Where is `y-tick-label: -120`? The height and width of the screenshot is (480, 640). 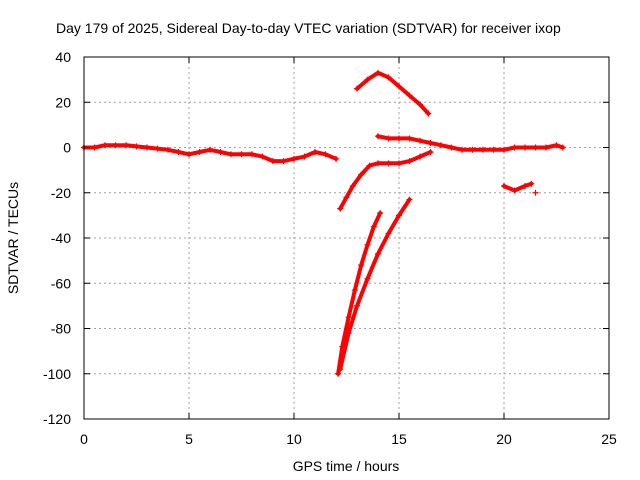
y-tick-label: -120 is located at coordinates (57, 419).